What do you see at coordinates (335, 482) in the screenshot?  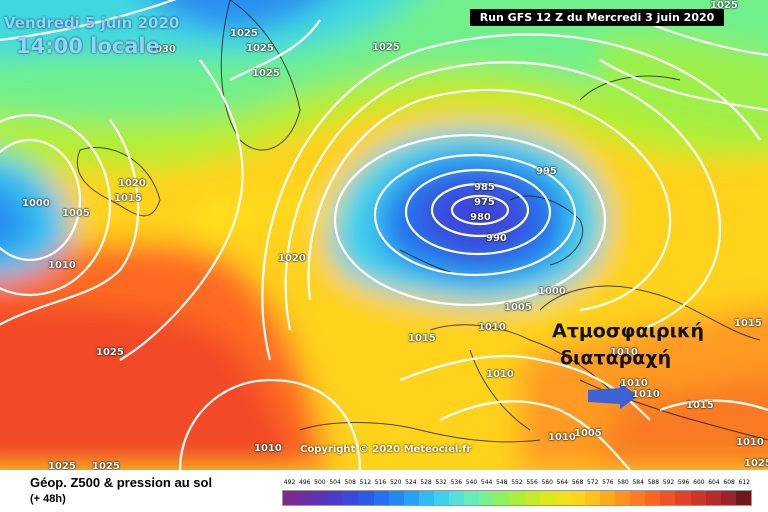 I see `scale-label: 504` at bounding box center [335, 482].